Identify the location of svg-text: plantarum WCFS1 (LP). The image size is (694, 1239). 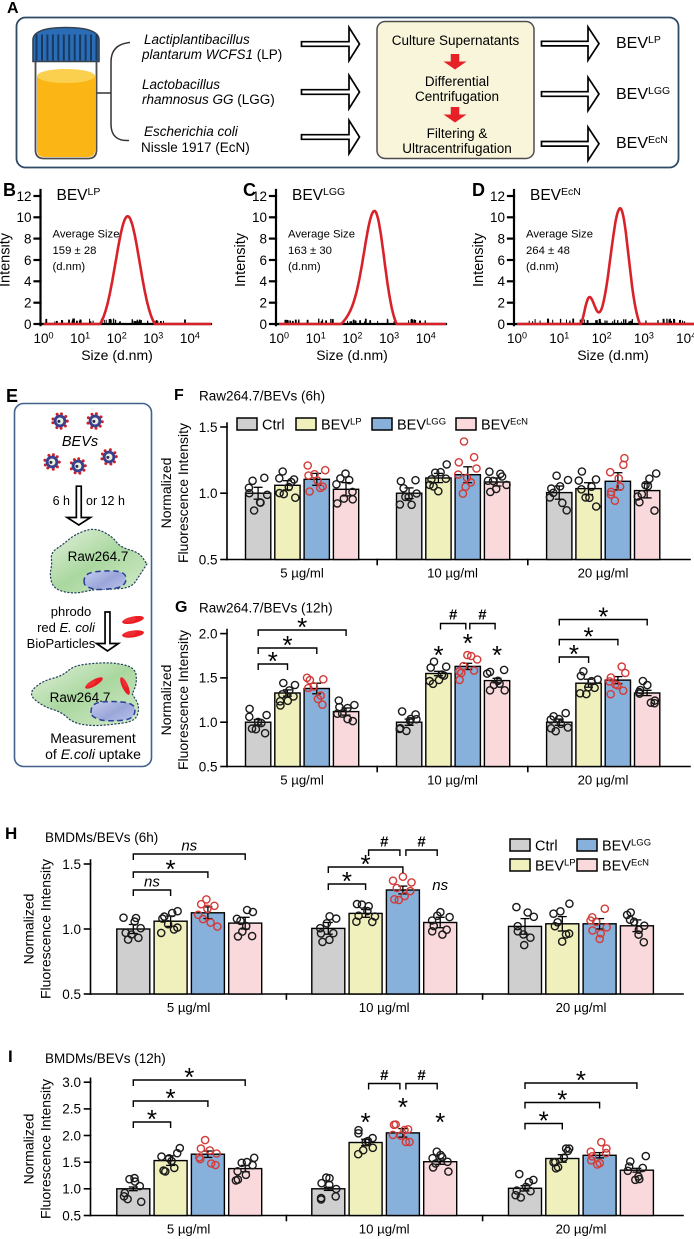
(211, 54).